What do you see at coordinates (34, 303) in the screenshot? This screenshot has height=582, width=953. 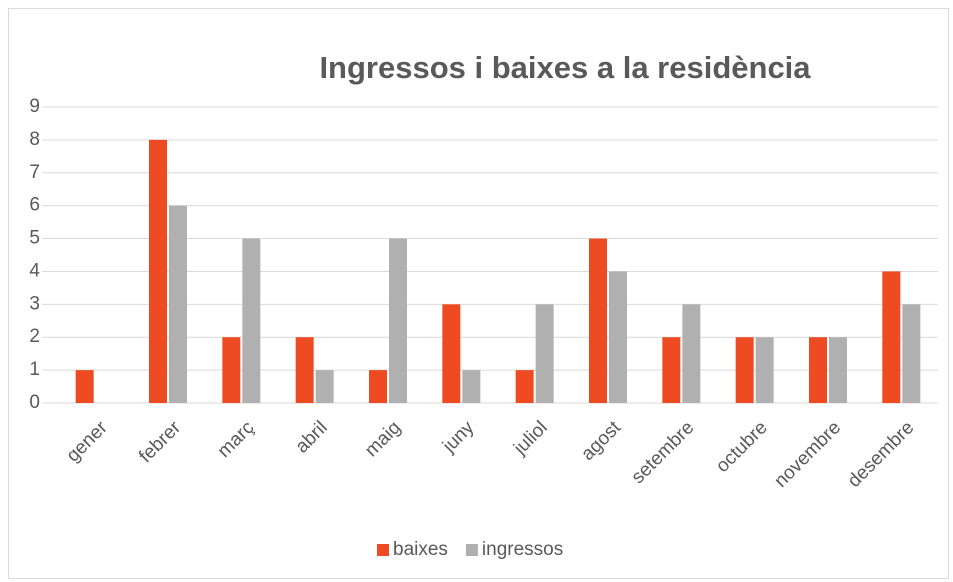 I see `y-tick-label: 3` at bounding box center [34, 303].